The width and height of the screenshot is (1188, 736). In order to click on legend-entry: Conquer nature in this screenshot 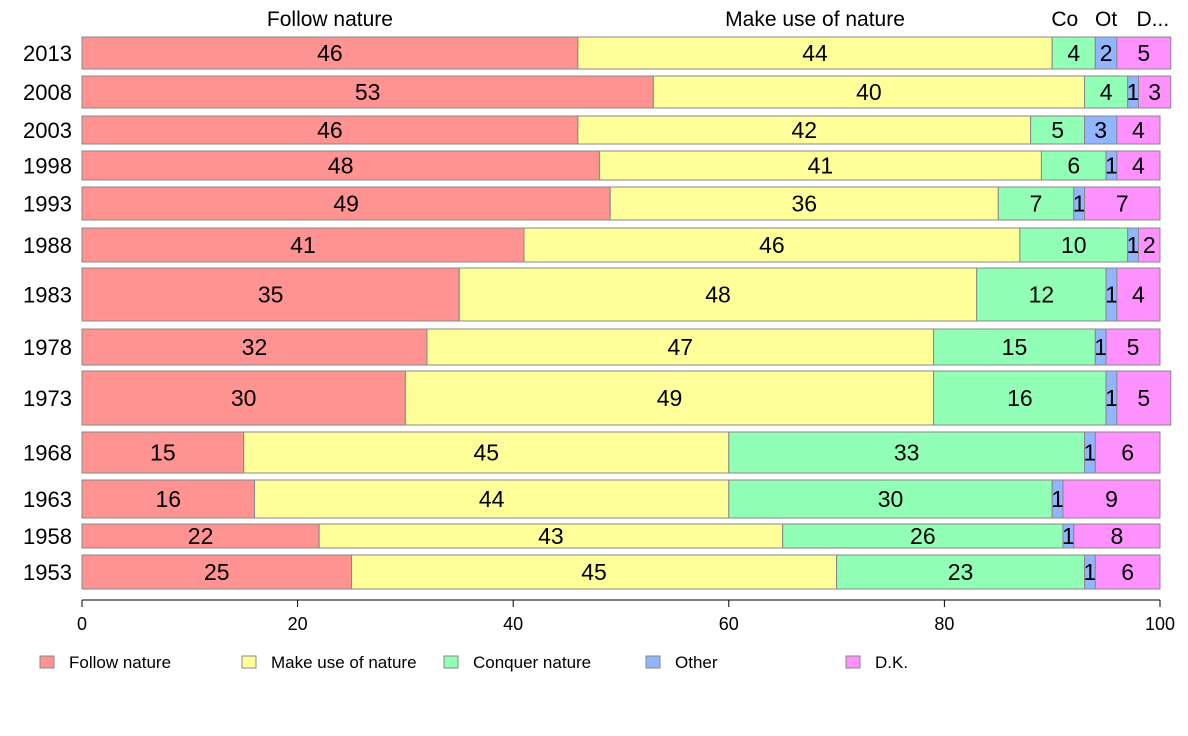, I will do `click(532, 662)`.